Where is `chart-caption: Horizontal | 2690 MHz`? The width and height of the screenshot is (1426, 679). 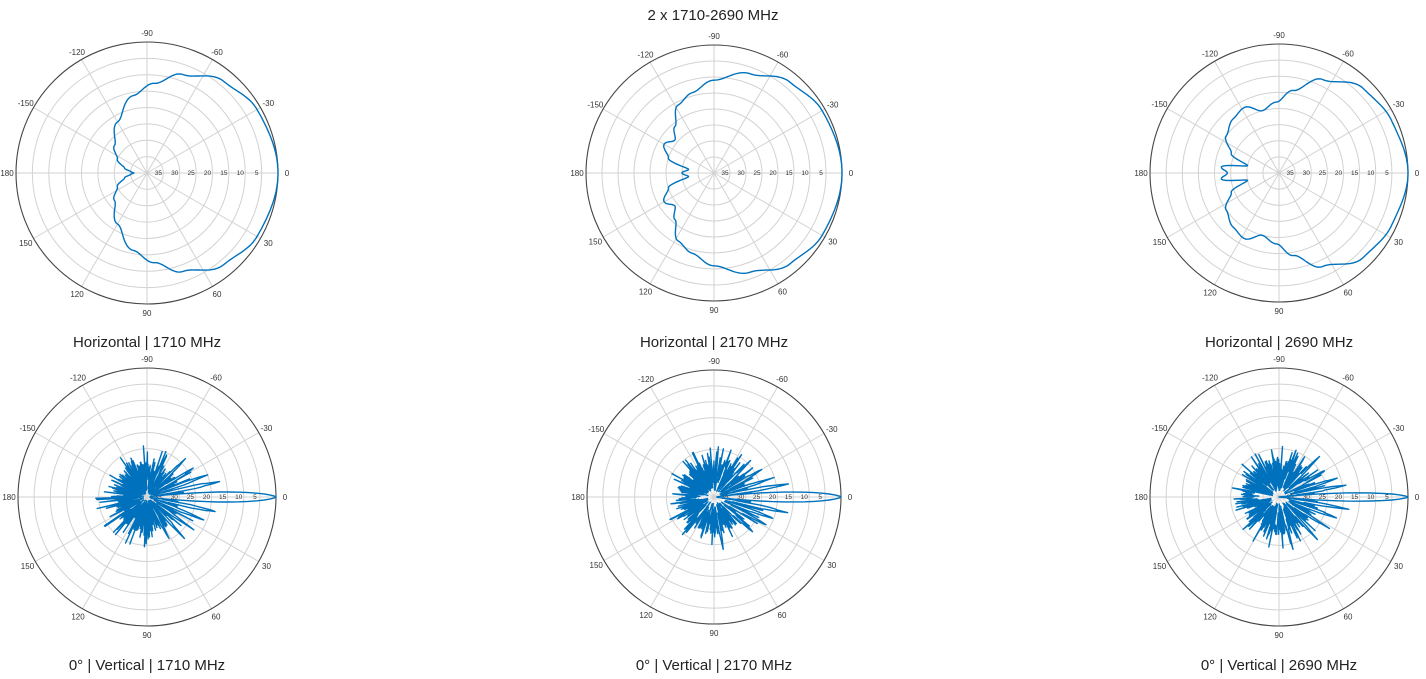 chart-caption: Horizontal | 2690 MHz is located at coordinates (1279, 342).